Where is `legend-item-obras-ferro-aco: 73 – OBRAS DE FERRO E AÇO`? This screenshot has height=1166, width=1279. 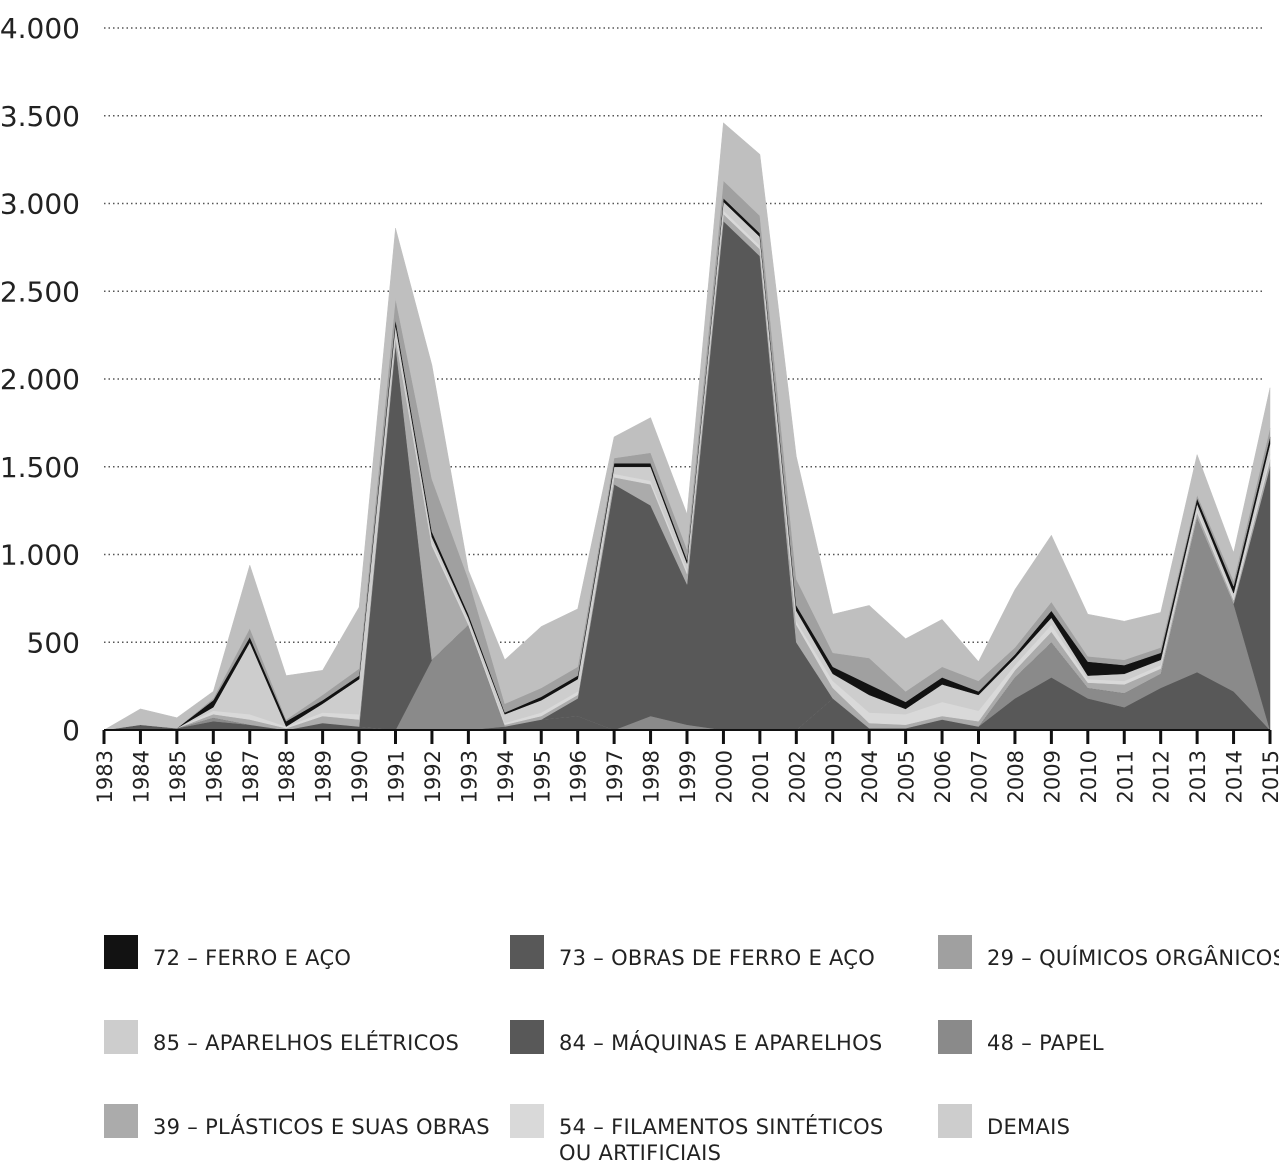 legend-item-obras-ferro-aco: 73 – OBRAS DE FERRO E AÇO is located at coordinates (692, 953).